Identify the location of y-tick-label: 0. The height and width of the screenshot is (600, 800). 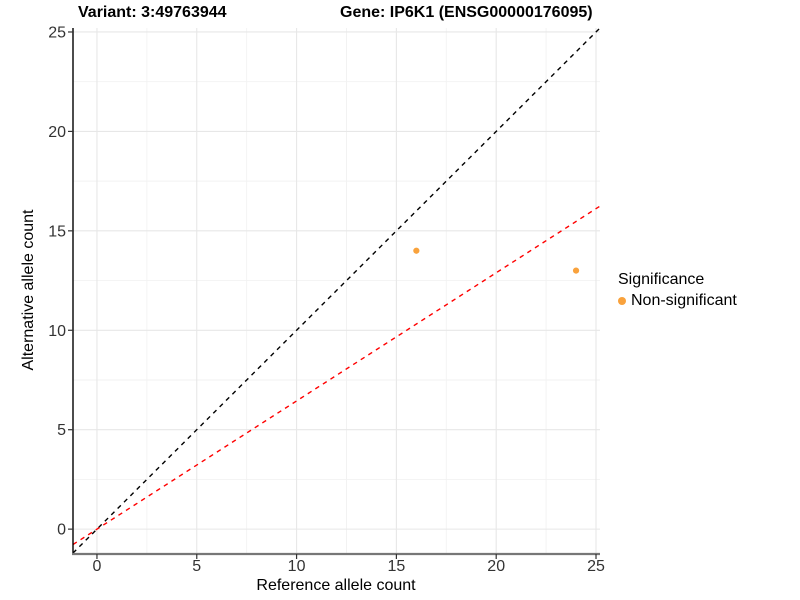
(61, 530).